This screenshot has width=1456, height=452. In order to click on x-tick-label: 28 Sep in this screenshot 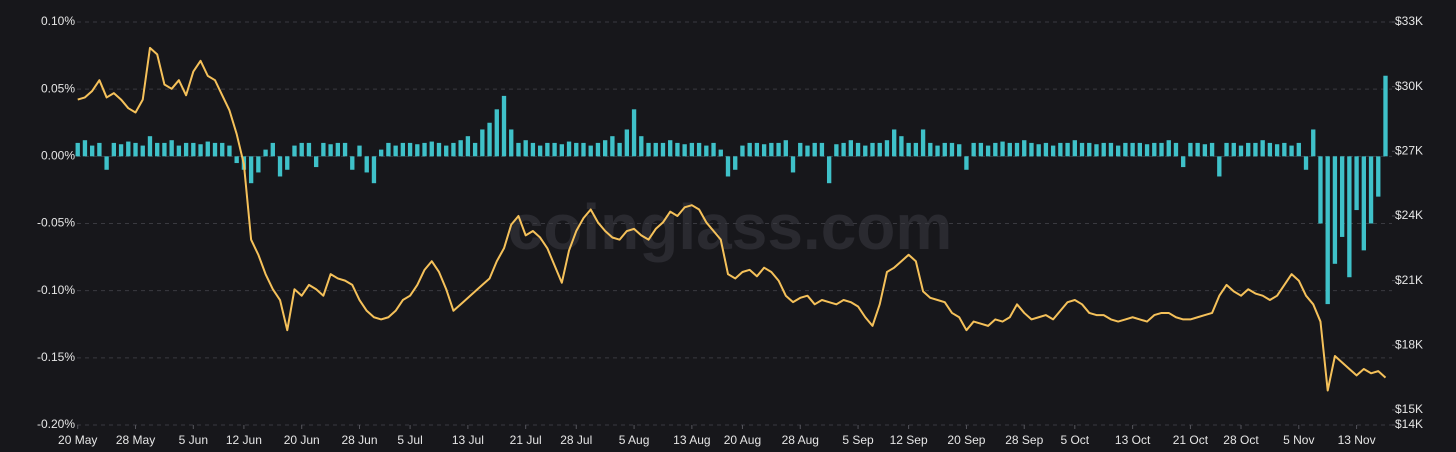, I will do `click(1024, 440)`.